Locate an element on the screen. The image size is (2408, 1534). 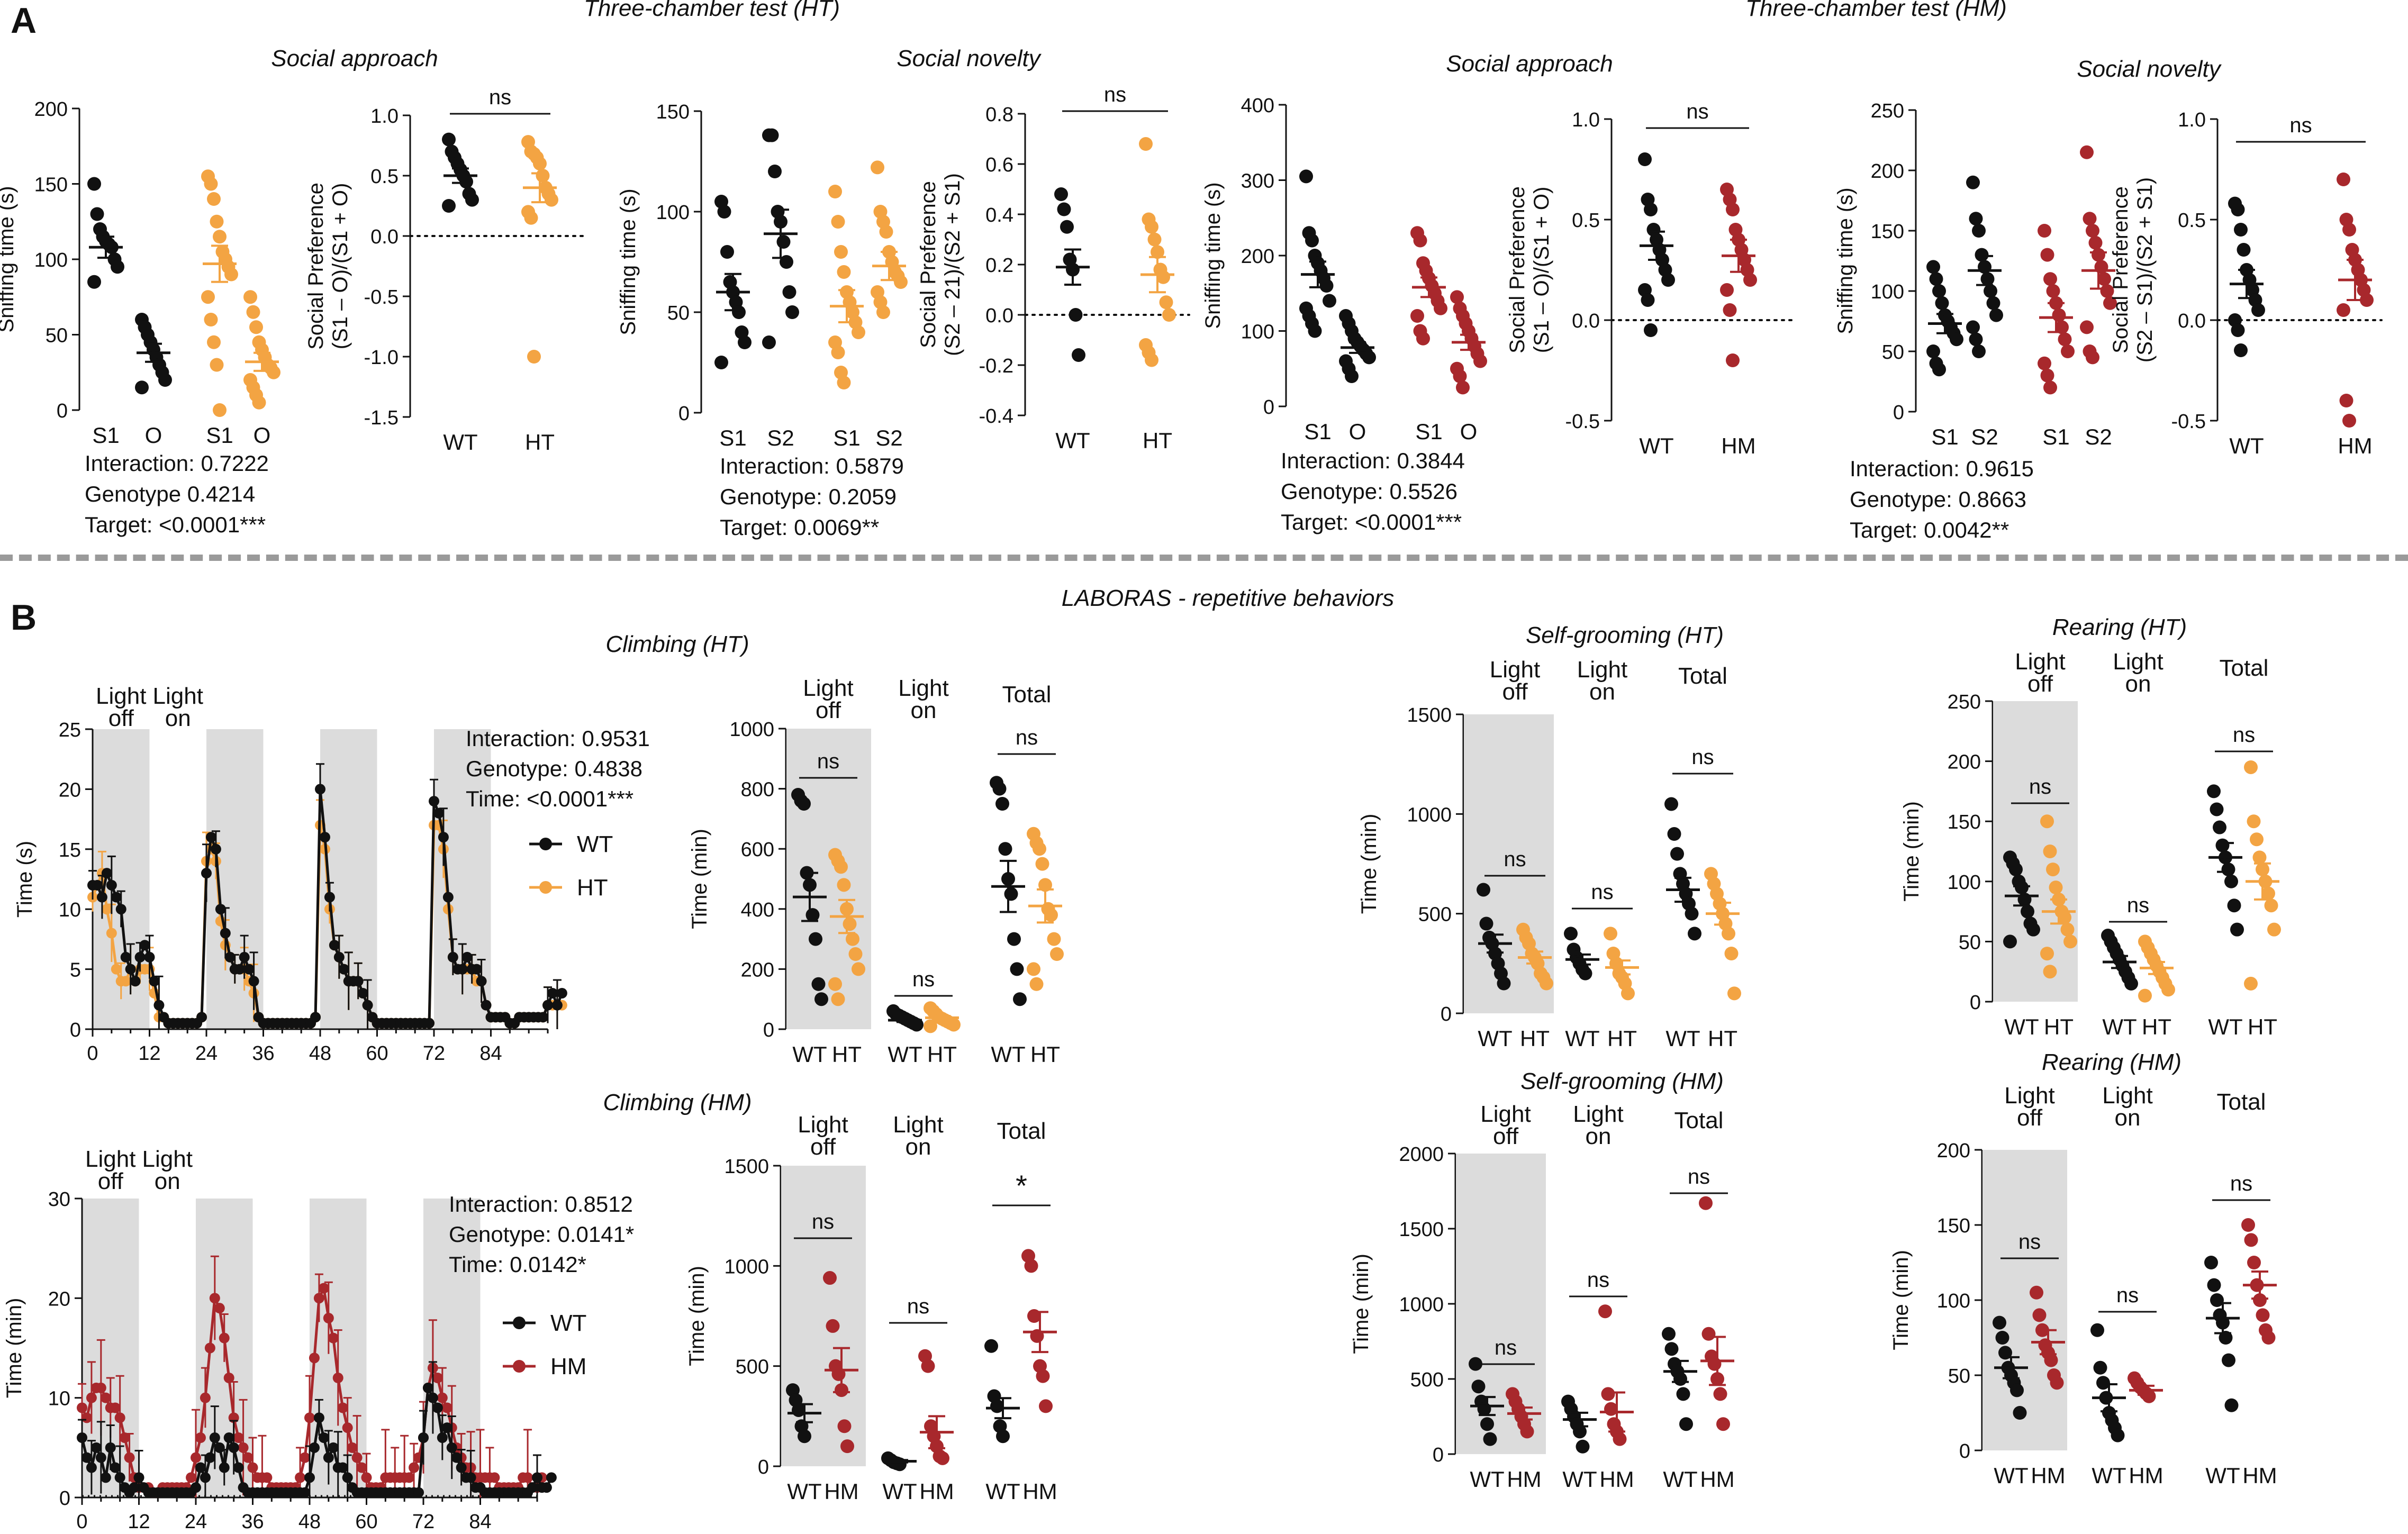
y-axis-label: Sniffing time (s) is located at coordinates (9, 259).